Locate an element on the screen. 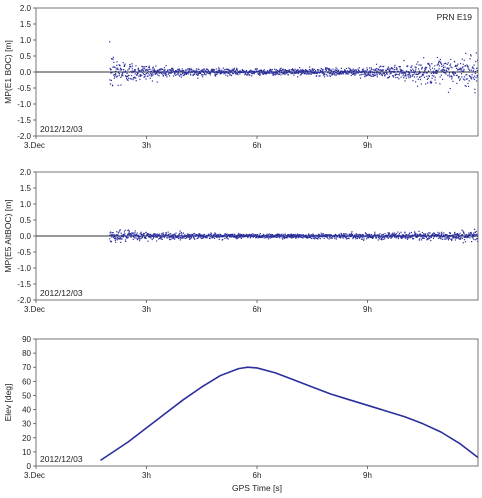  x-tick-label: 3h is located at coordinates (146, 475).